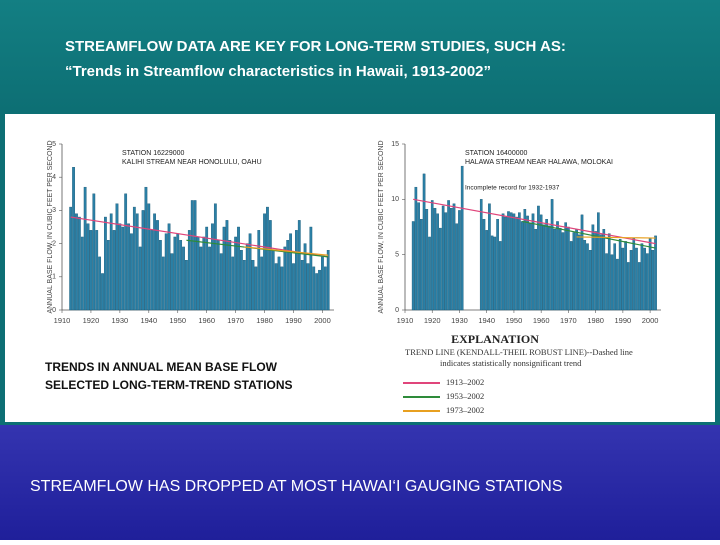 This screenshot has width=720, height=545. What do you see at coordinates (495, 339) in the screenshot?
I see `explanation-title: EXPLANATION` at bounding box center [495, 339].